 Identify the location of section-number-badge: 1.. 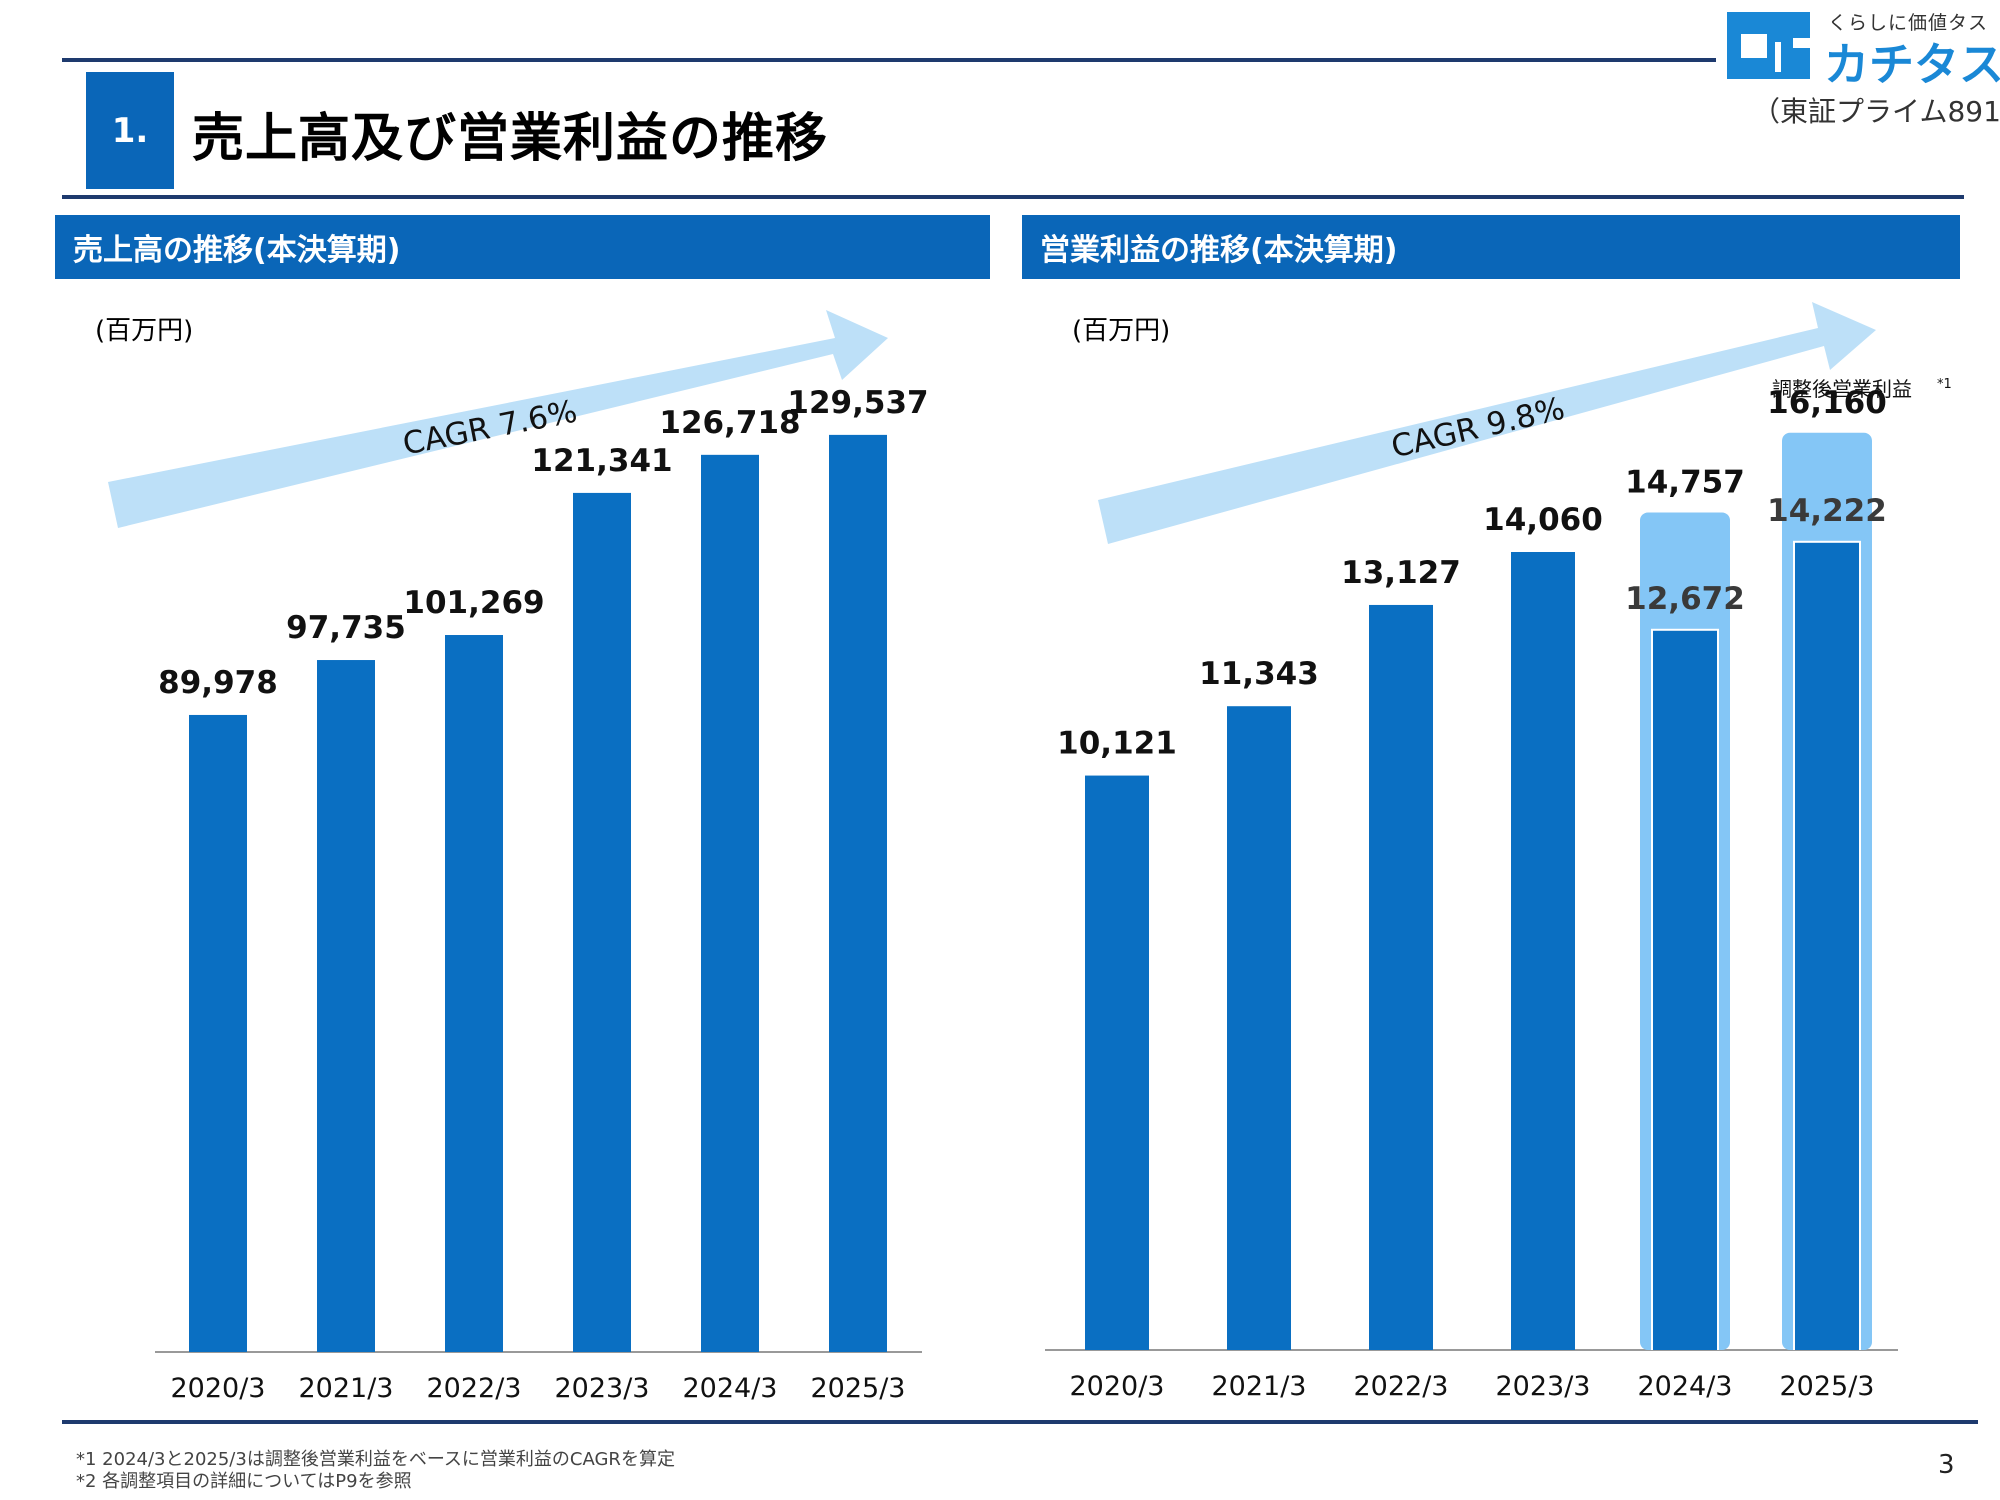
(130, 130).